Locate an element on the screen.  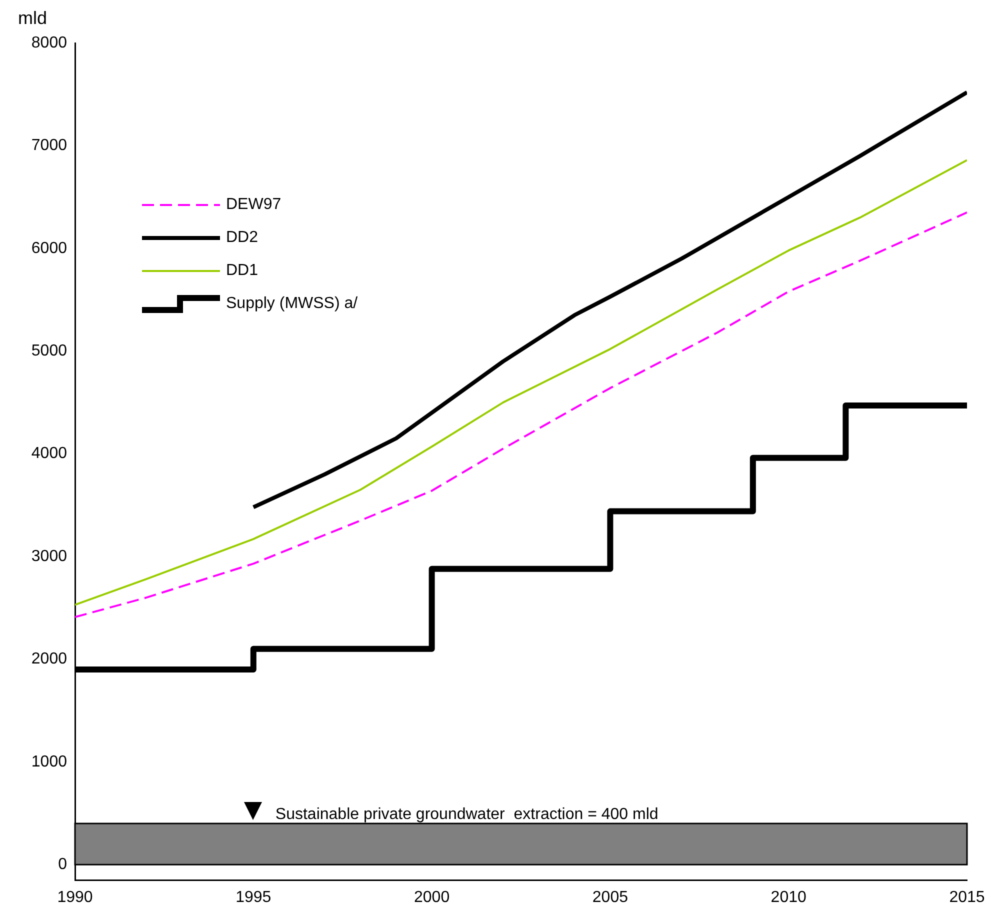
legend-label: DD2 is located at coordinates (242, 237).